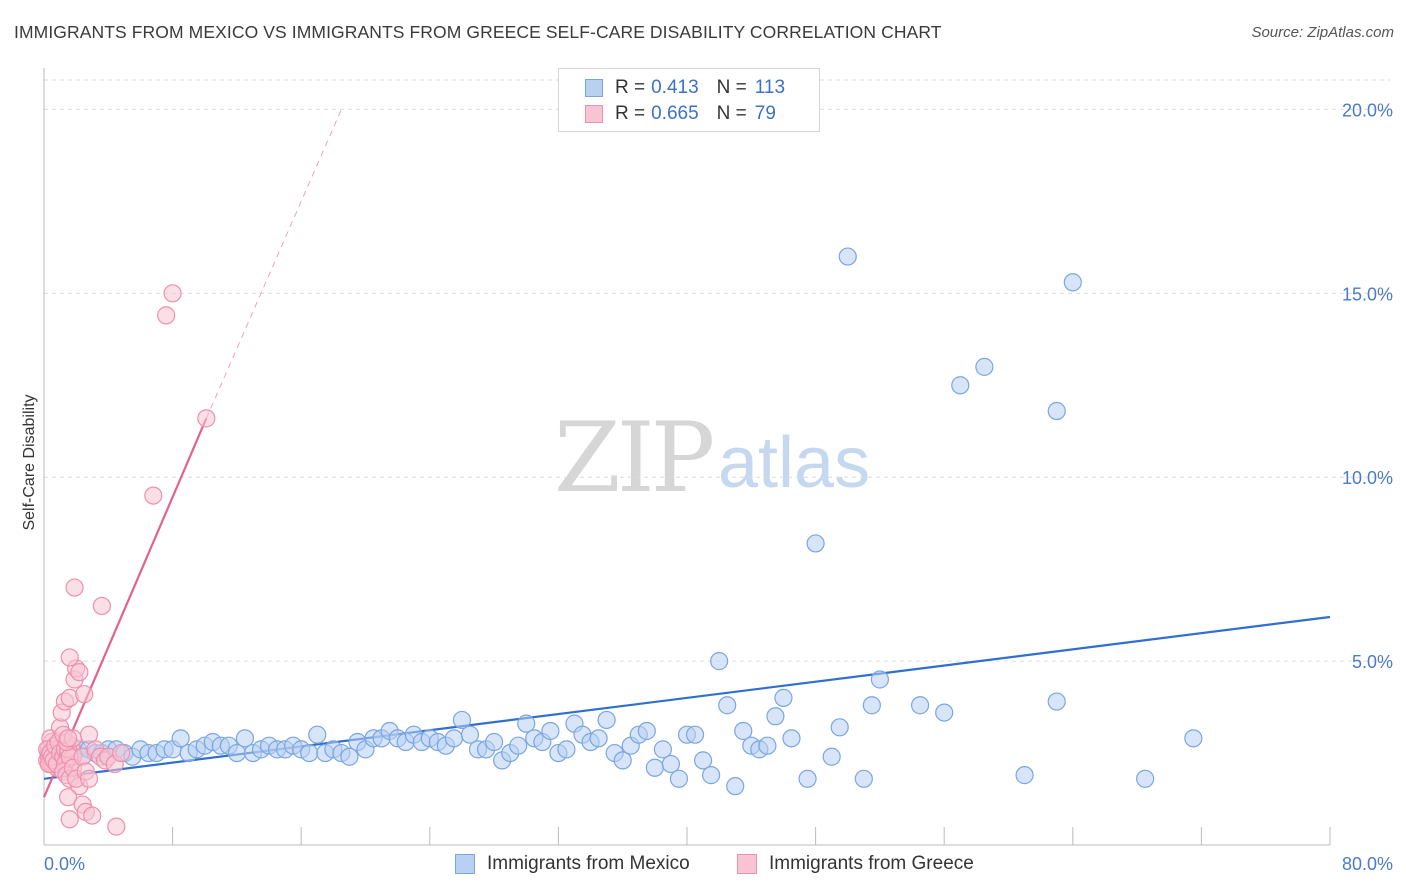 This screenshot has height=892, width=1406. I want to click on legend-swatch-mexico, so click(594, 88).